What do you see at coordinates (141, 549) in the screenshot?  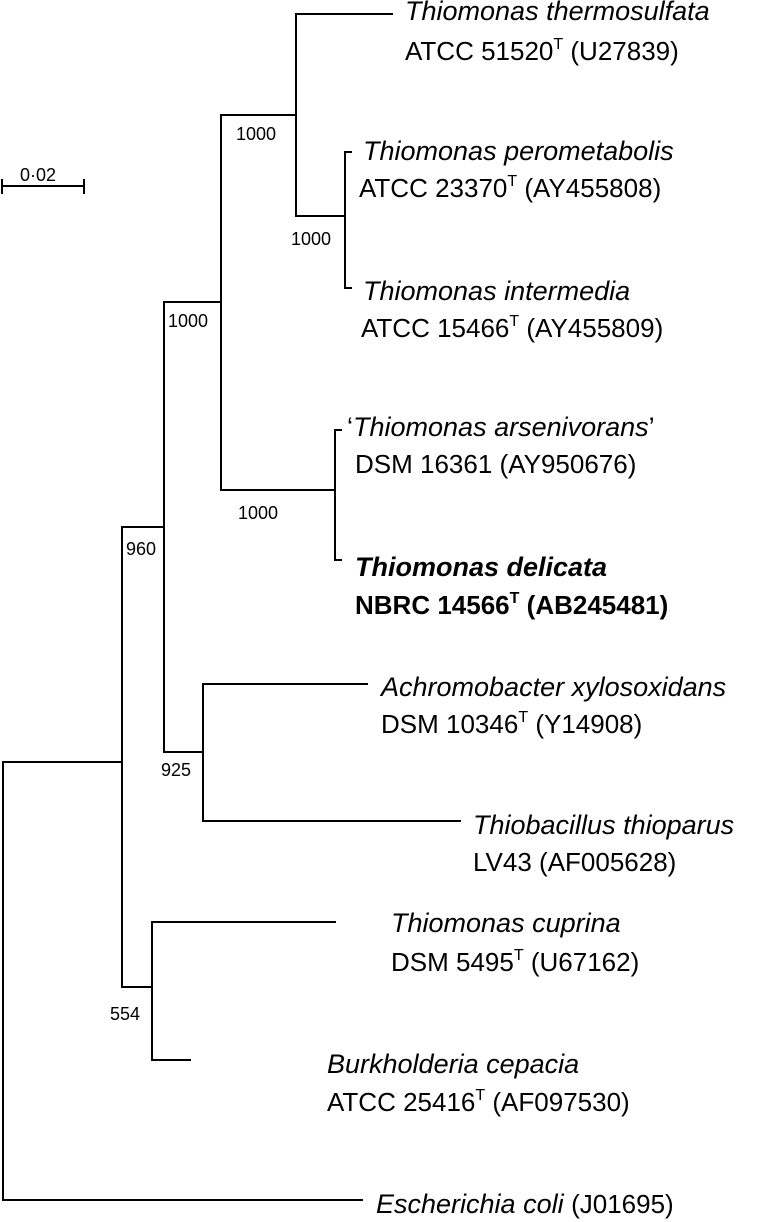 I see `bootstrap-ingroup: 960` at bounding box center [141, 549].